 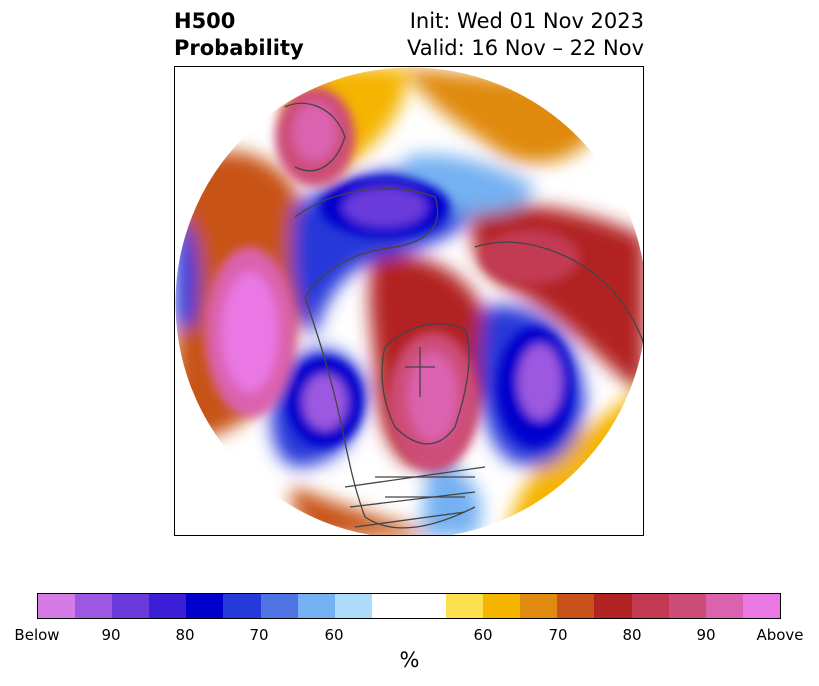 I want to click on tick-above-80: 80, so click(x=632, y=635).